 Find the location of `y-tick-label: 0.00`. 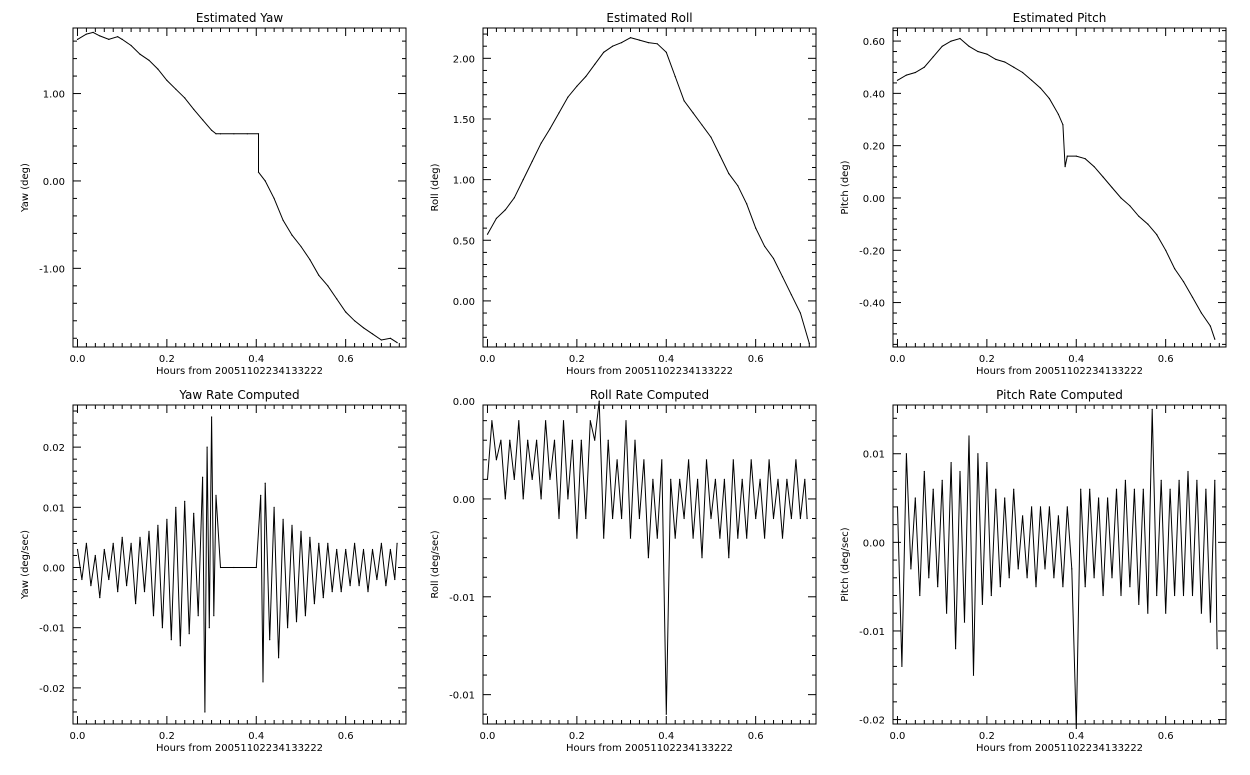

y-tick-label: 0.00 is located at coordinates (464, 402).